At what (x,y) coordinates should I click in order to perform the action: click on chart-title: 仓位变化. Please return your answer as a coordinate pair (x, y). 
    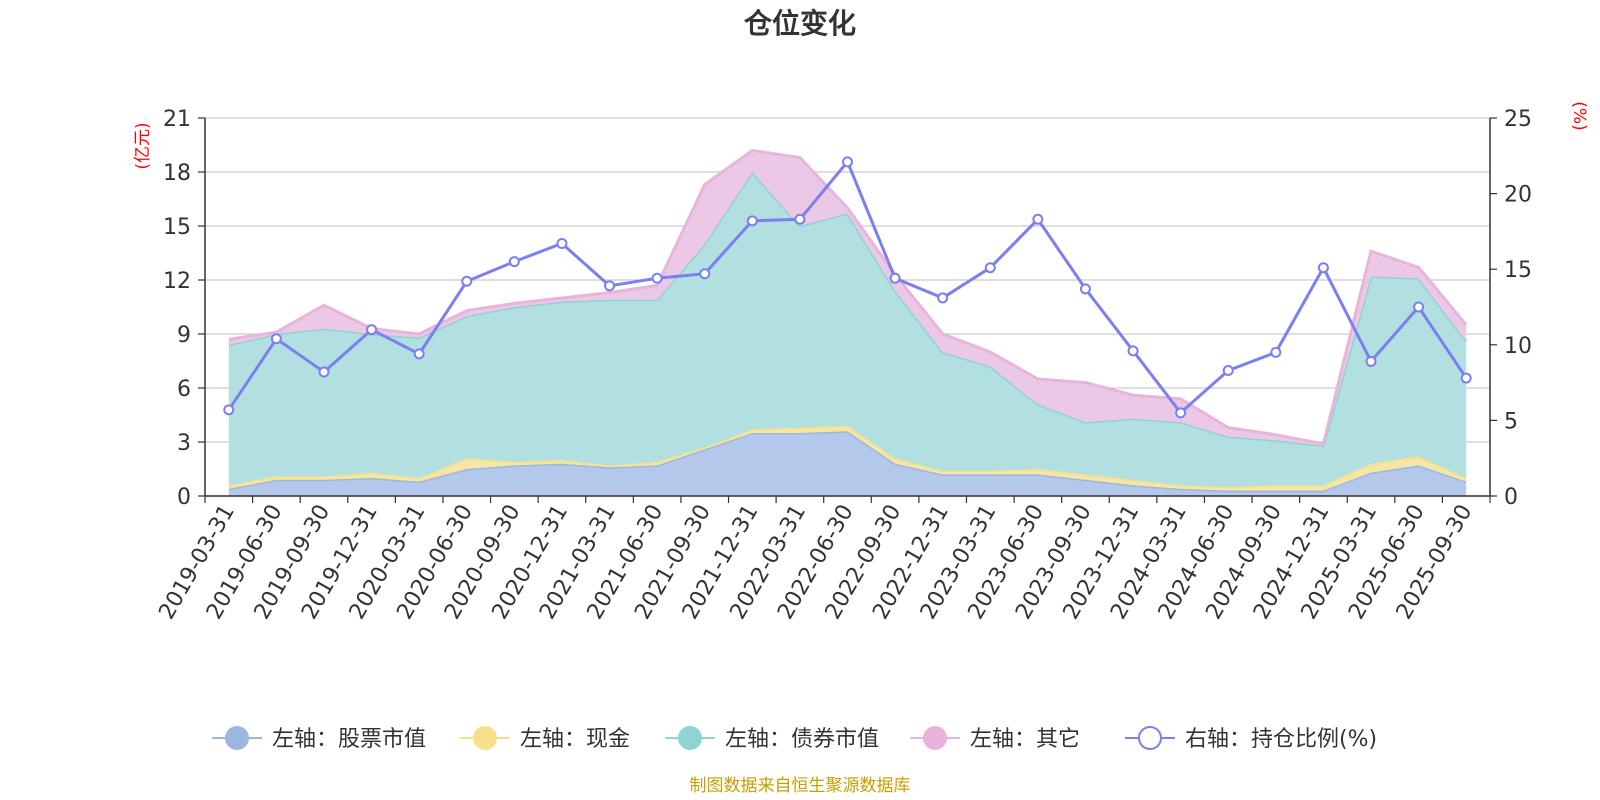
    Looking at the image, I should click on (800, 23).